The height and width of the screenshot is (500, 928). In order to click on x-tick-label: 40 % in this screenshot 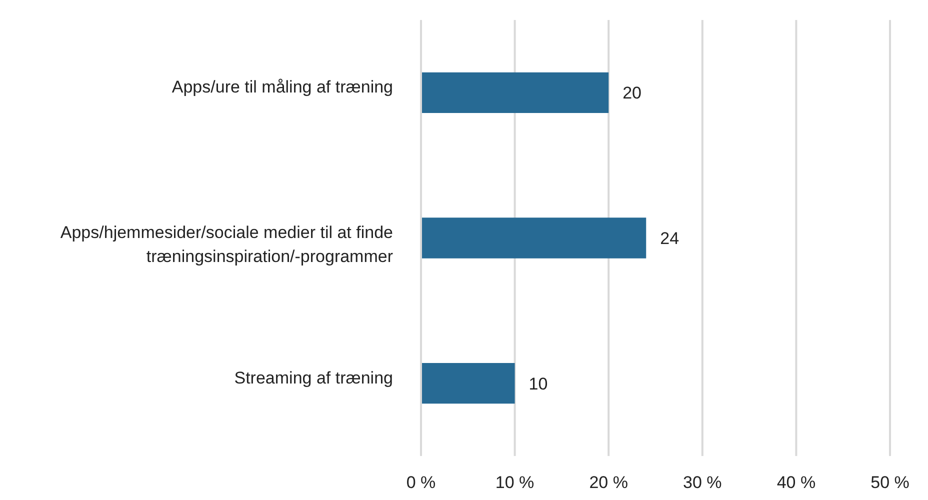, I will do `click(796, 482)`.